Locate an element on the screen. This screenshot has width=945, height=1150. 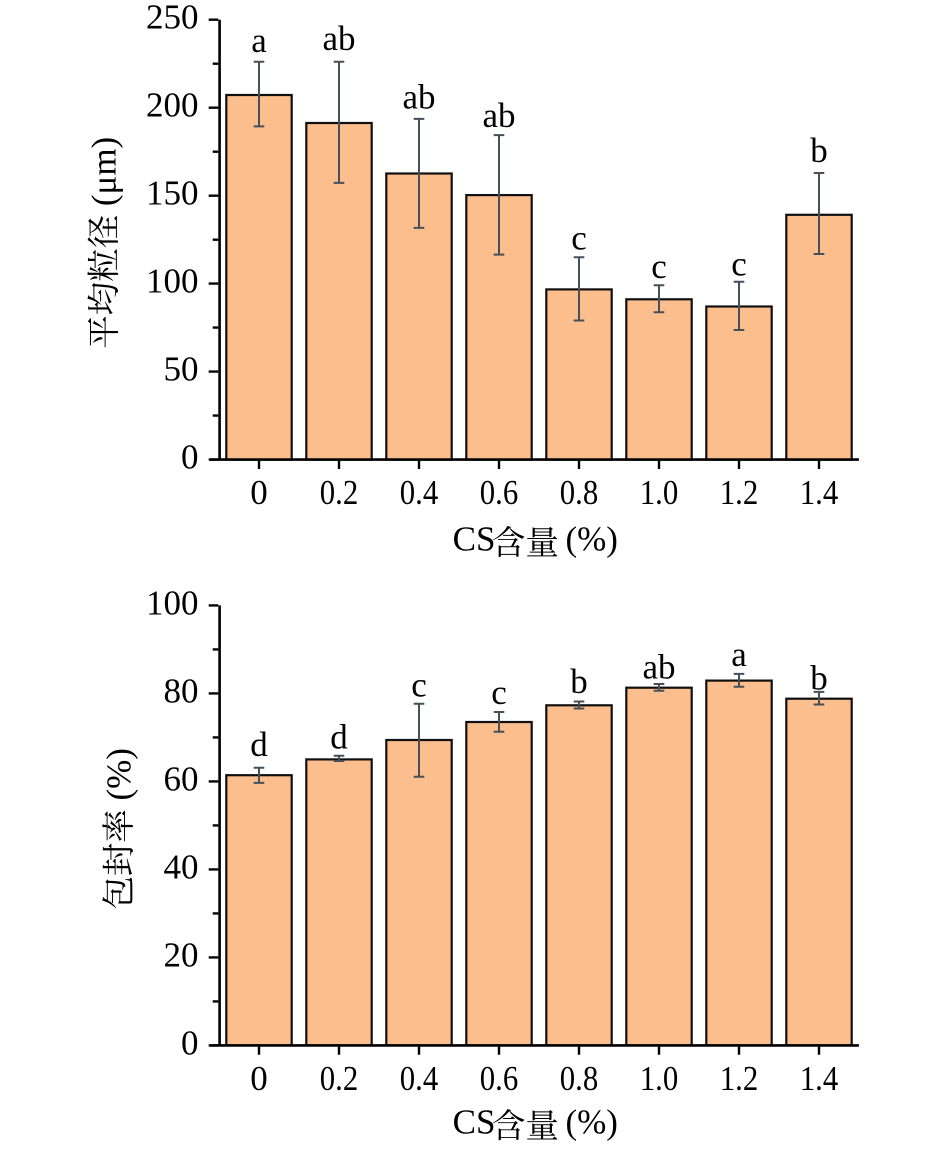
svg-text: 200 is located at coordinates (172, 105).